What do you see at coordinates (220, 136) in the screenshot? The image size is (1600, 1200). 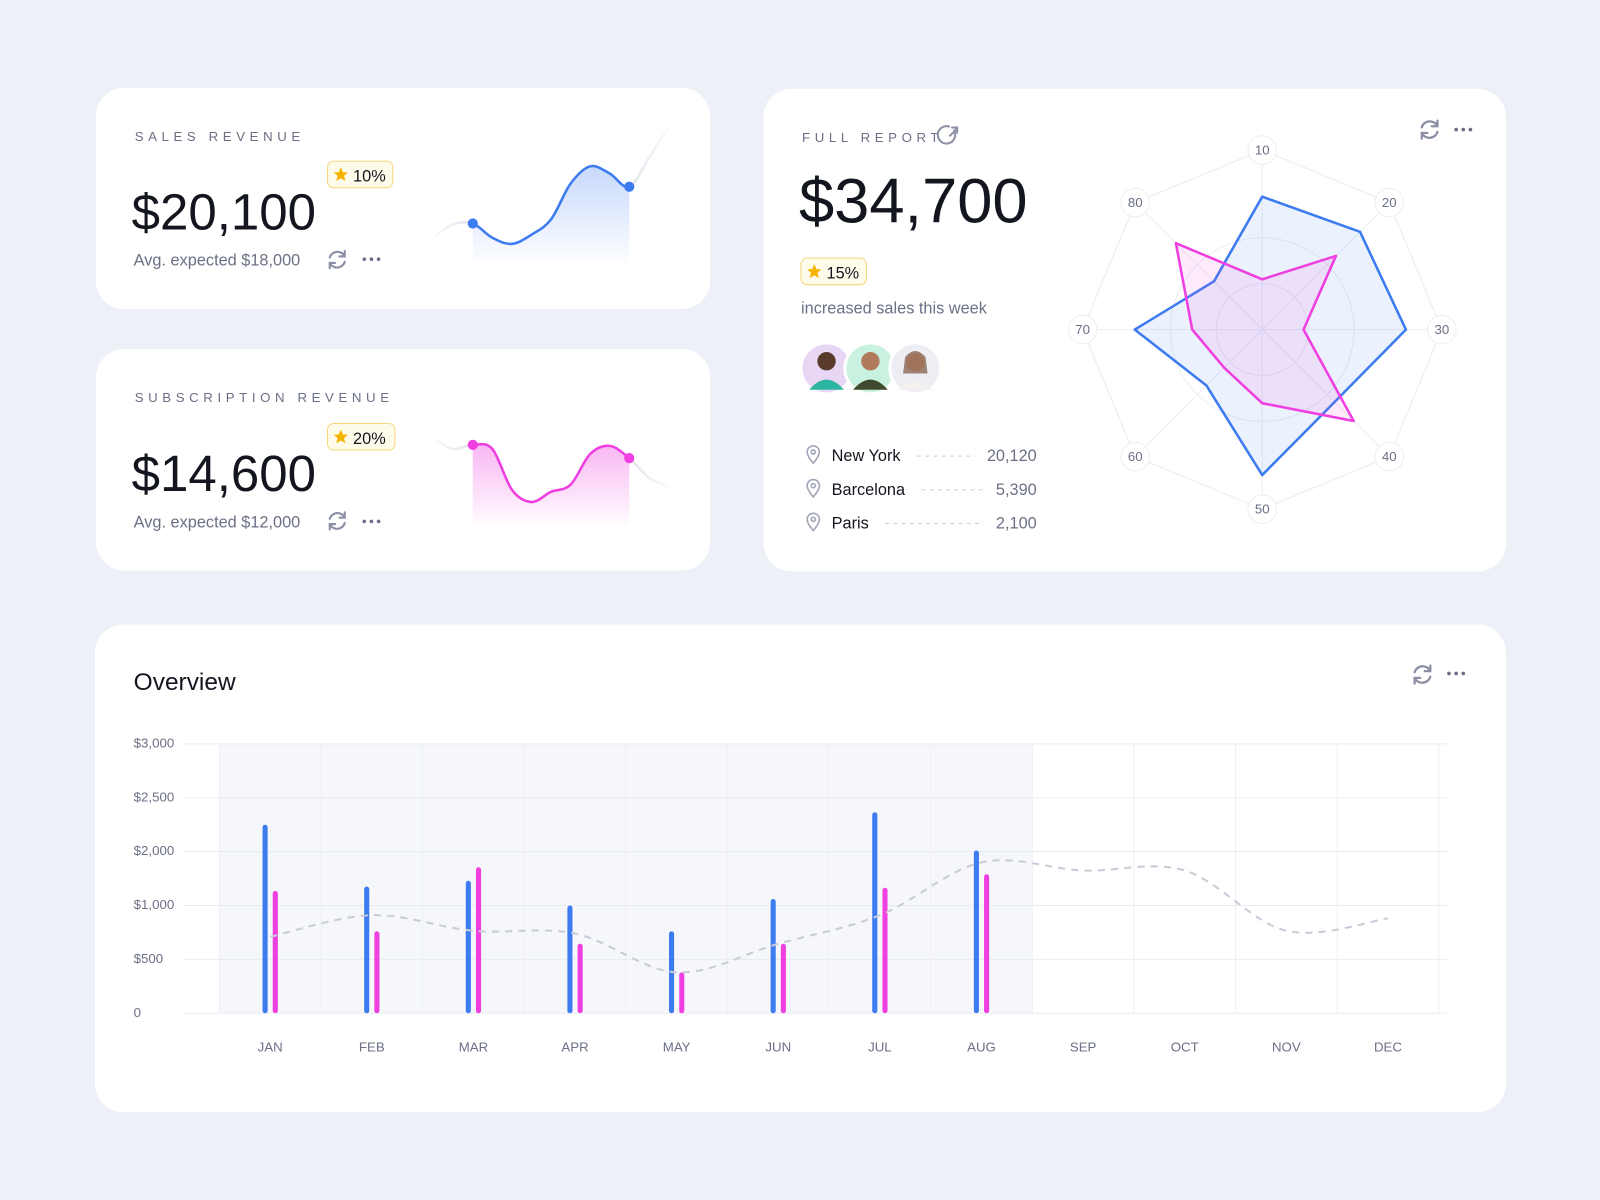 I see `card-title: SALES REVENUE` at bounding box center [220, 136].